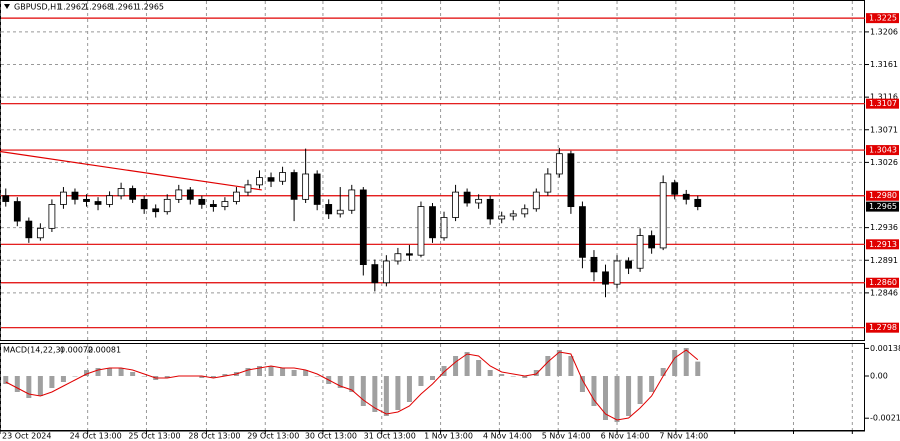 The height and width of the screenshot is (441, 900). Describe the element at coordinates (507, 436) in the screenshot. I see `x-tick-label: 4 Nov 14:00` at that location.